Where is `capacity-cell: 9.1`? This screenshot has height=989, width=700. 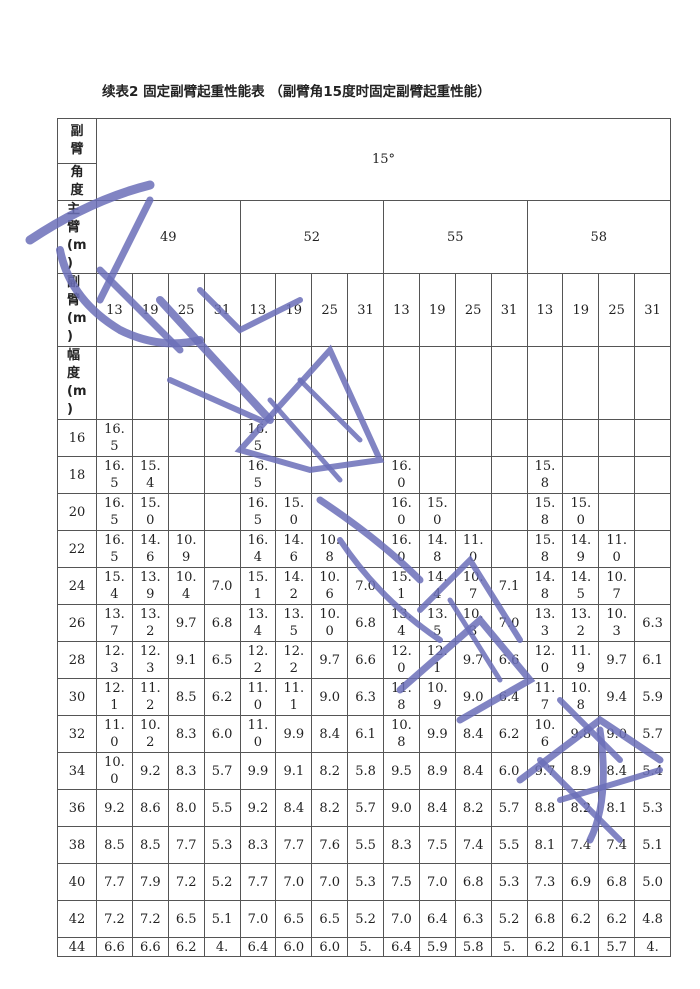 capacity-cell: 9.1 is located at coordinates (186, 660).